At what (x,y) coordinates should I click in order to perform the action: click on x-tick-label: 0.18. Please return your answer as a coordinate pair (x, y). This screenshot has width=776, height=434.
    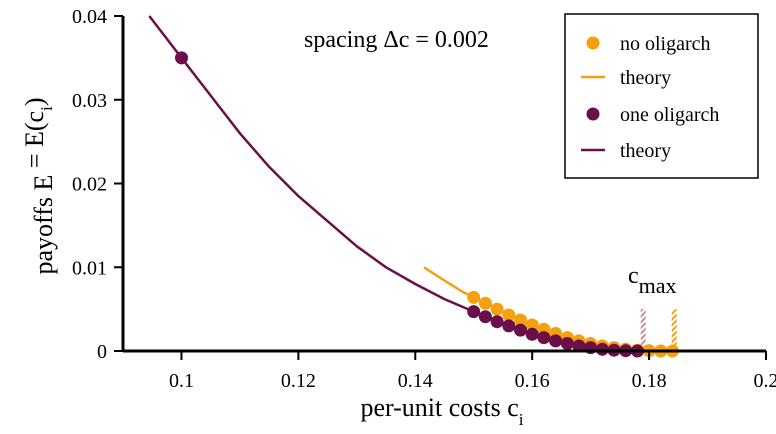
    Looking at the image, I should click on (649, 381).